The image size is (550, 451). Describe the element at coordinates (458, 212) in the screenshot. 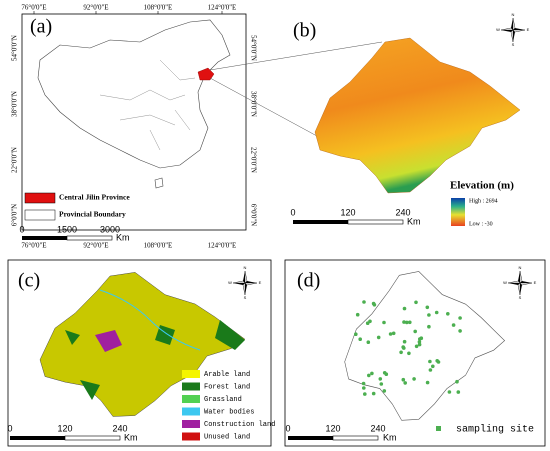

I see `elevation-ramp` at that location.